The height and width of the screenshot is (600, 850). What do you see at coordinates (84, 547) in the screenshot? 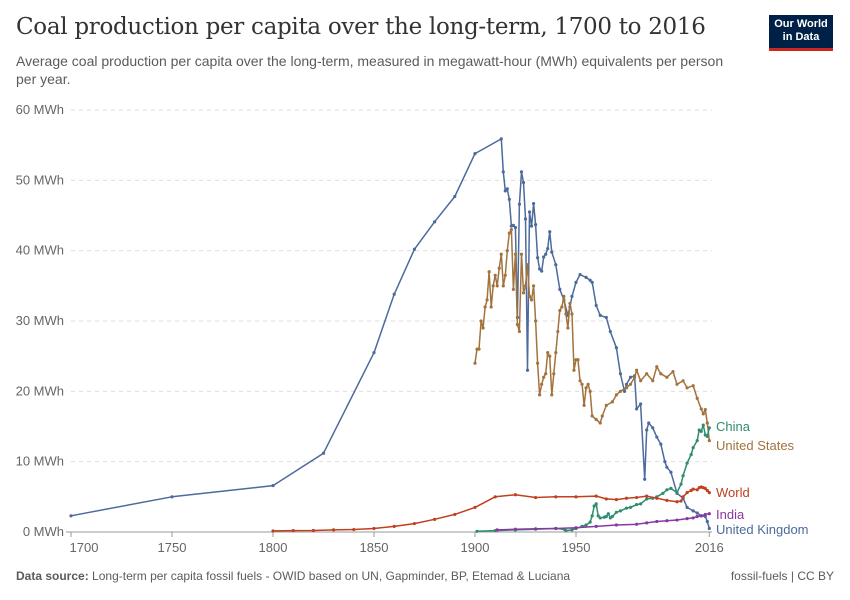
I see `x-tick-label: 1700` at bounding box center [84, 547].